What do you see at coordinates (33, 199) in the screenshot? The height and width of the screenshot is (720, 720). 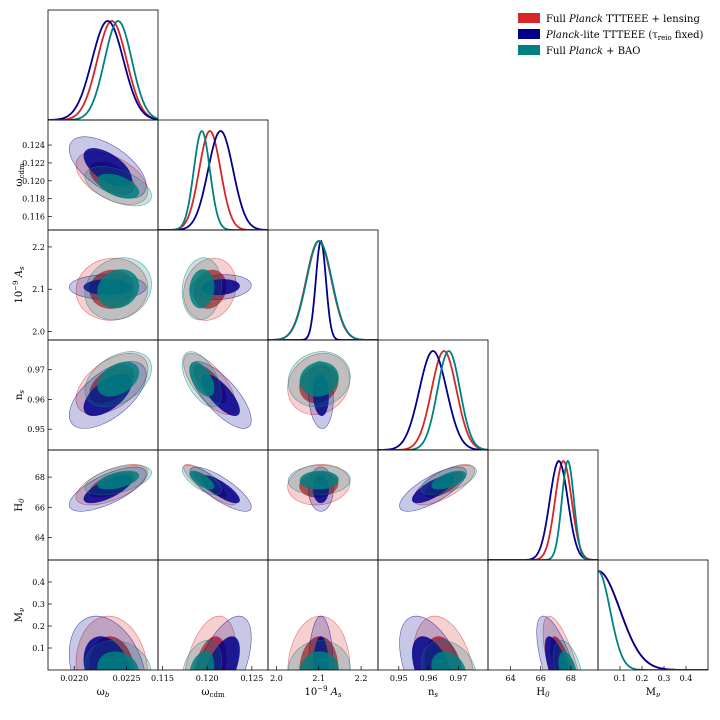 I see `y-tick-label: 0.118` at bounding box center [33, 199].